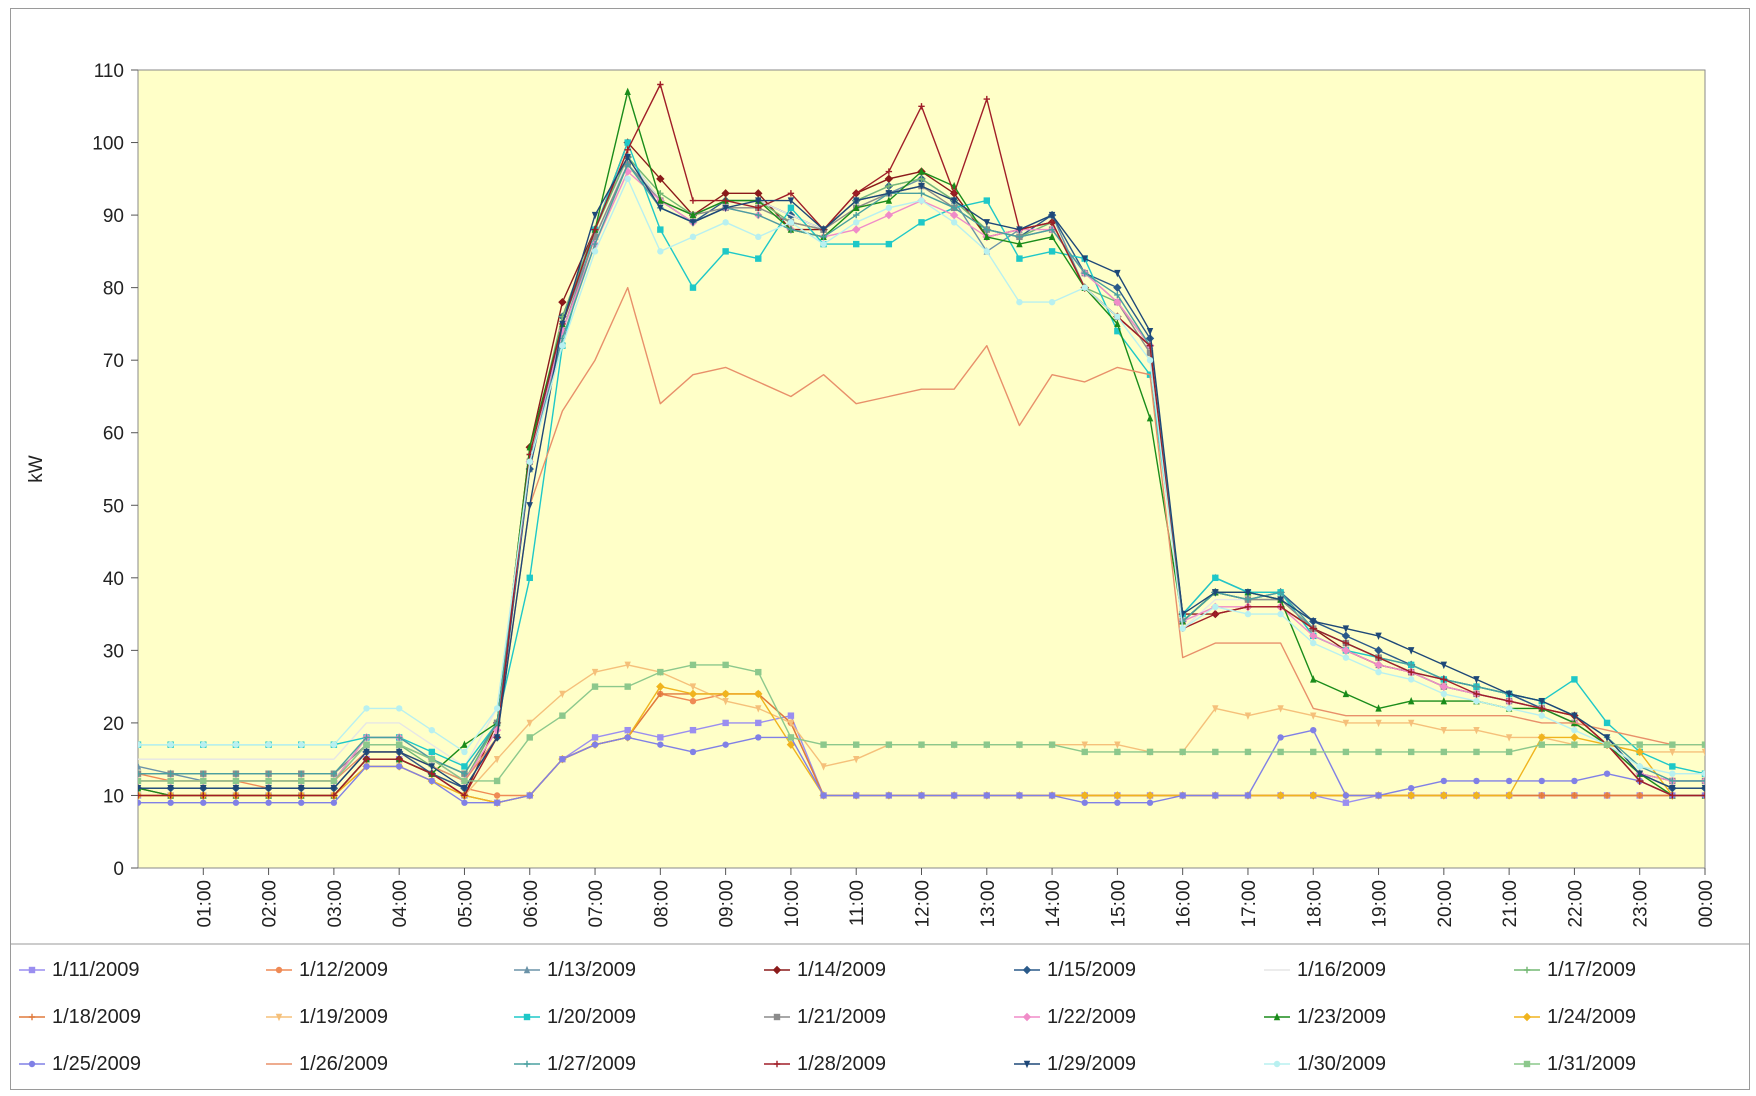  What do you see at coordinates (574, 1017) in the screenshot?
I see `legend-item: 1/20/2009` at bounding box center [574, 1017].